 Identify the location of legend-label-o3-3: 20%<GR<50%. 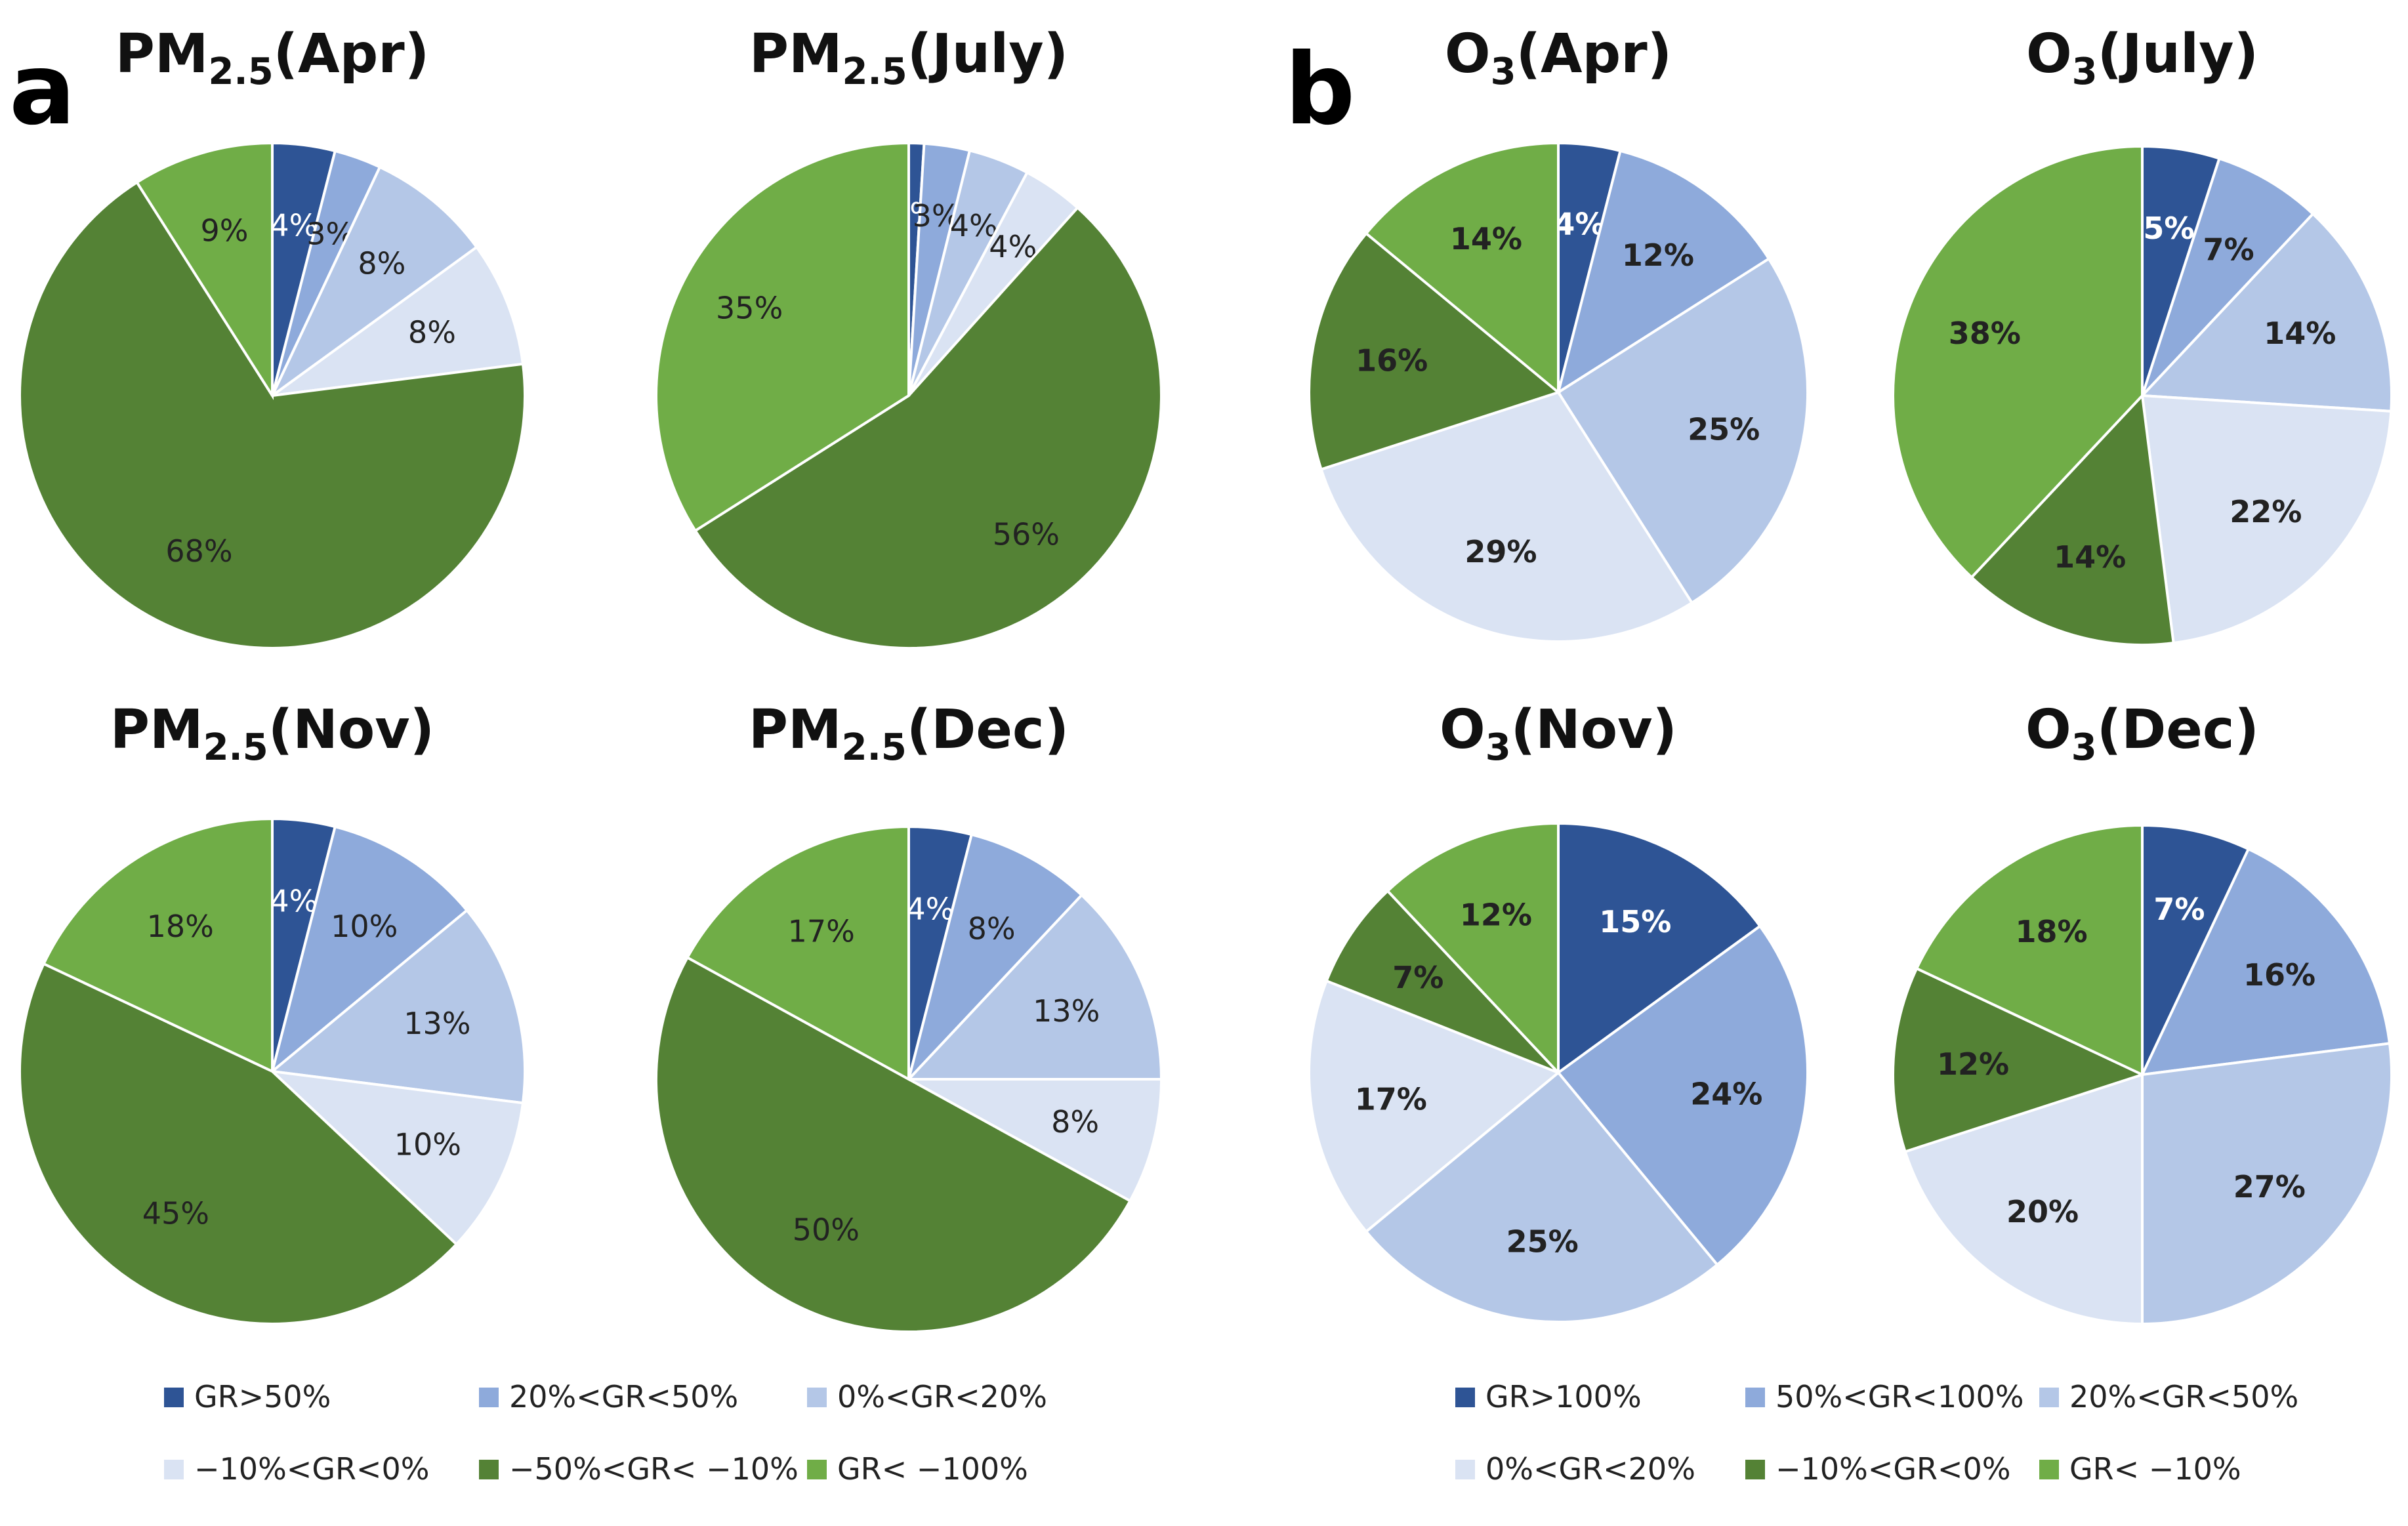
(2184, 1396).